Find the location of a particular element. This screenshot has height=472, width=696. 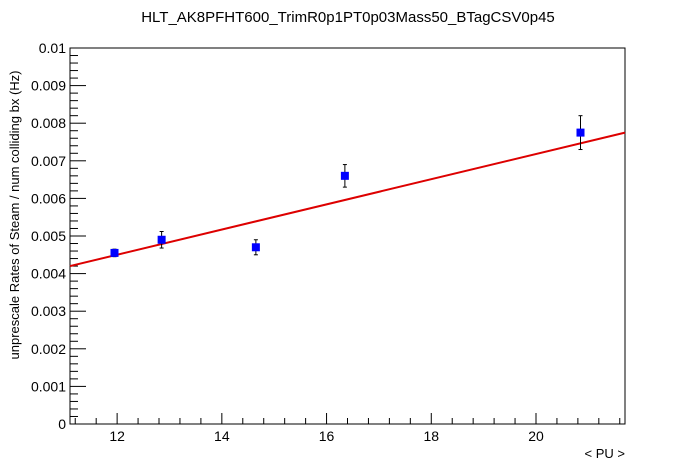

y-tick-label: 0.002 is located at coordinates (48, 349).